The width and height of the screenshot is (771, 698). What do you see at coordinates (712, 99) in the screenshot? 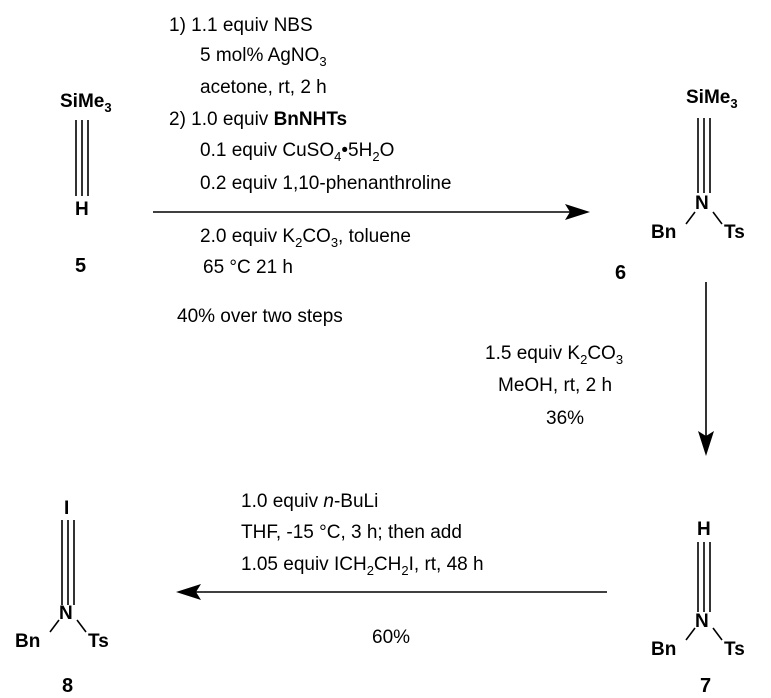
I see `compound-6-top: SiMe3` at bounding box center [712, 99].